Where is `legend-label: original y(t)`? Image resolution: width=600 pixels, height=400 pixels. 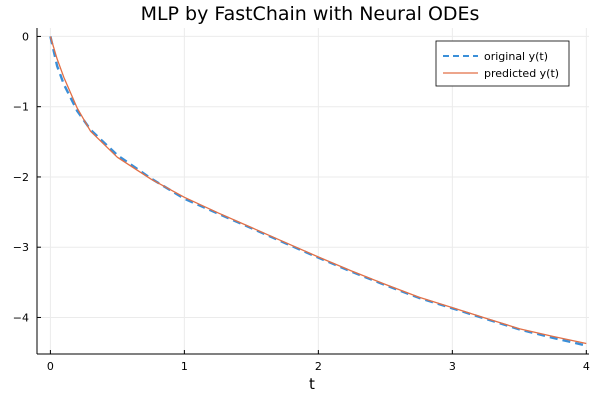 legend-label: original y(t) is located at coordinates (516, 56).